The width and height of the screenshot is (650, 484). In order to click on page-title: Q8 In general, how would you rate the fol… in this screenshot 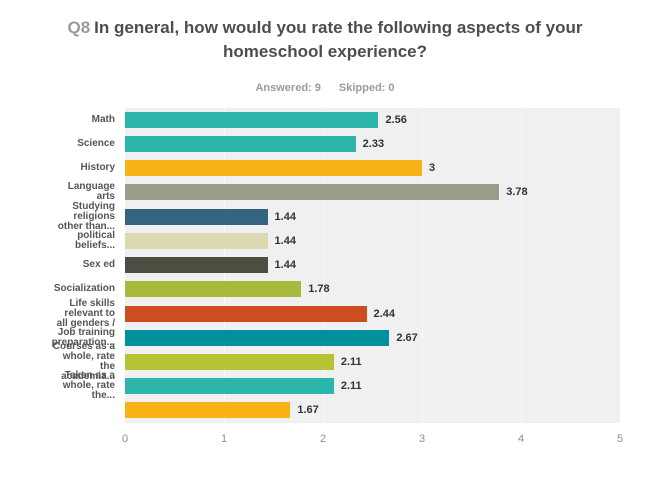, I will do `click(325, 32)`.